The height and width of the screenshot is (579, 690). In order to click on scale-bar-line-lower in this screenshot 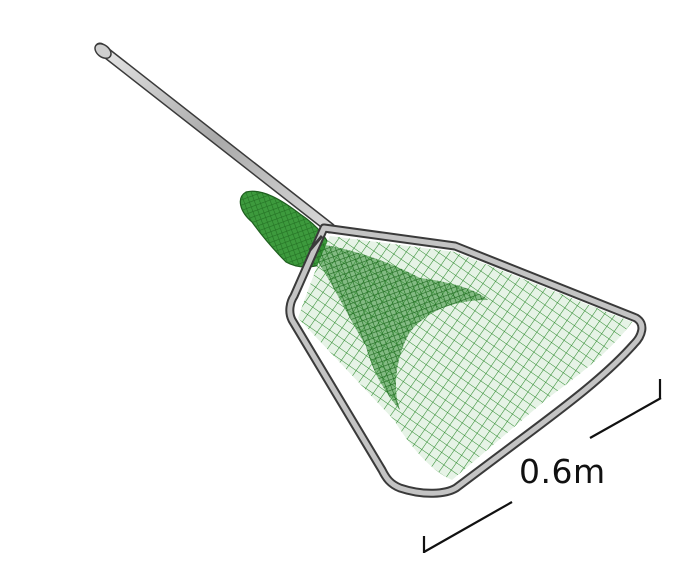, I will do `click(468, 527)`.